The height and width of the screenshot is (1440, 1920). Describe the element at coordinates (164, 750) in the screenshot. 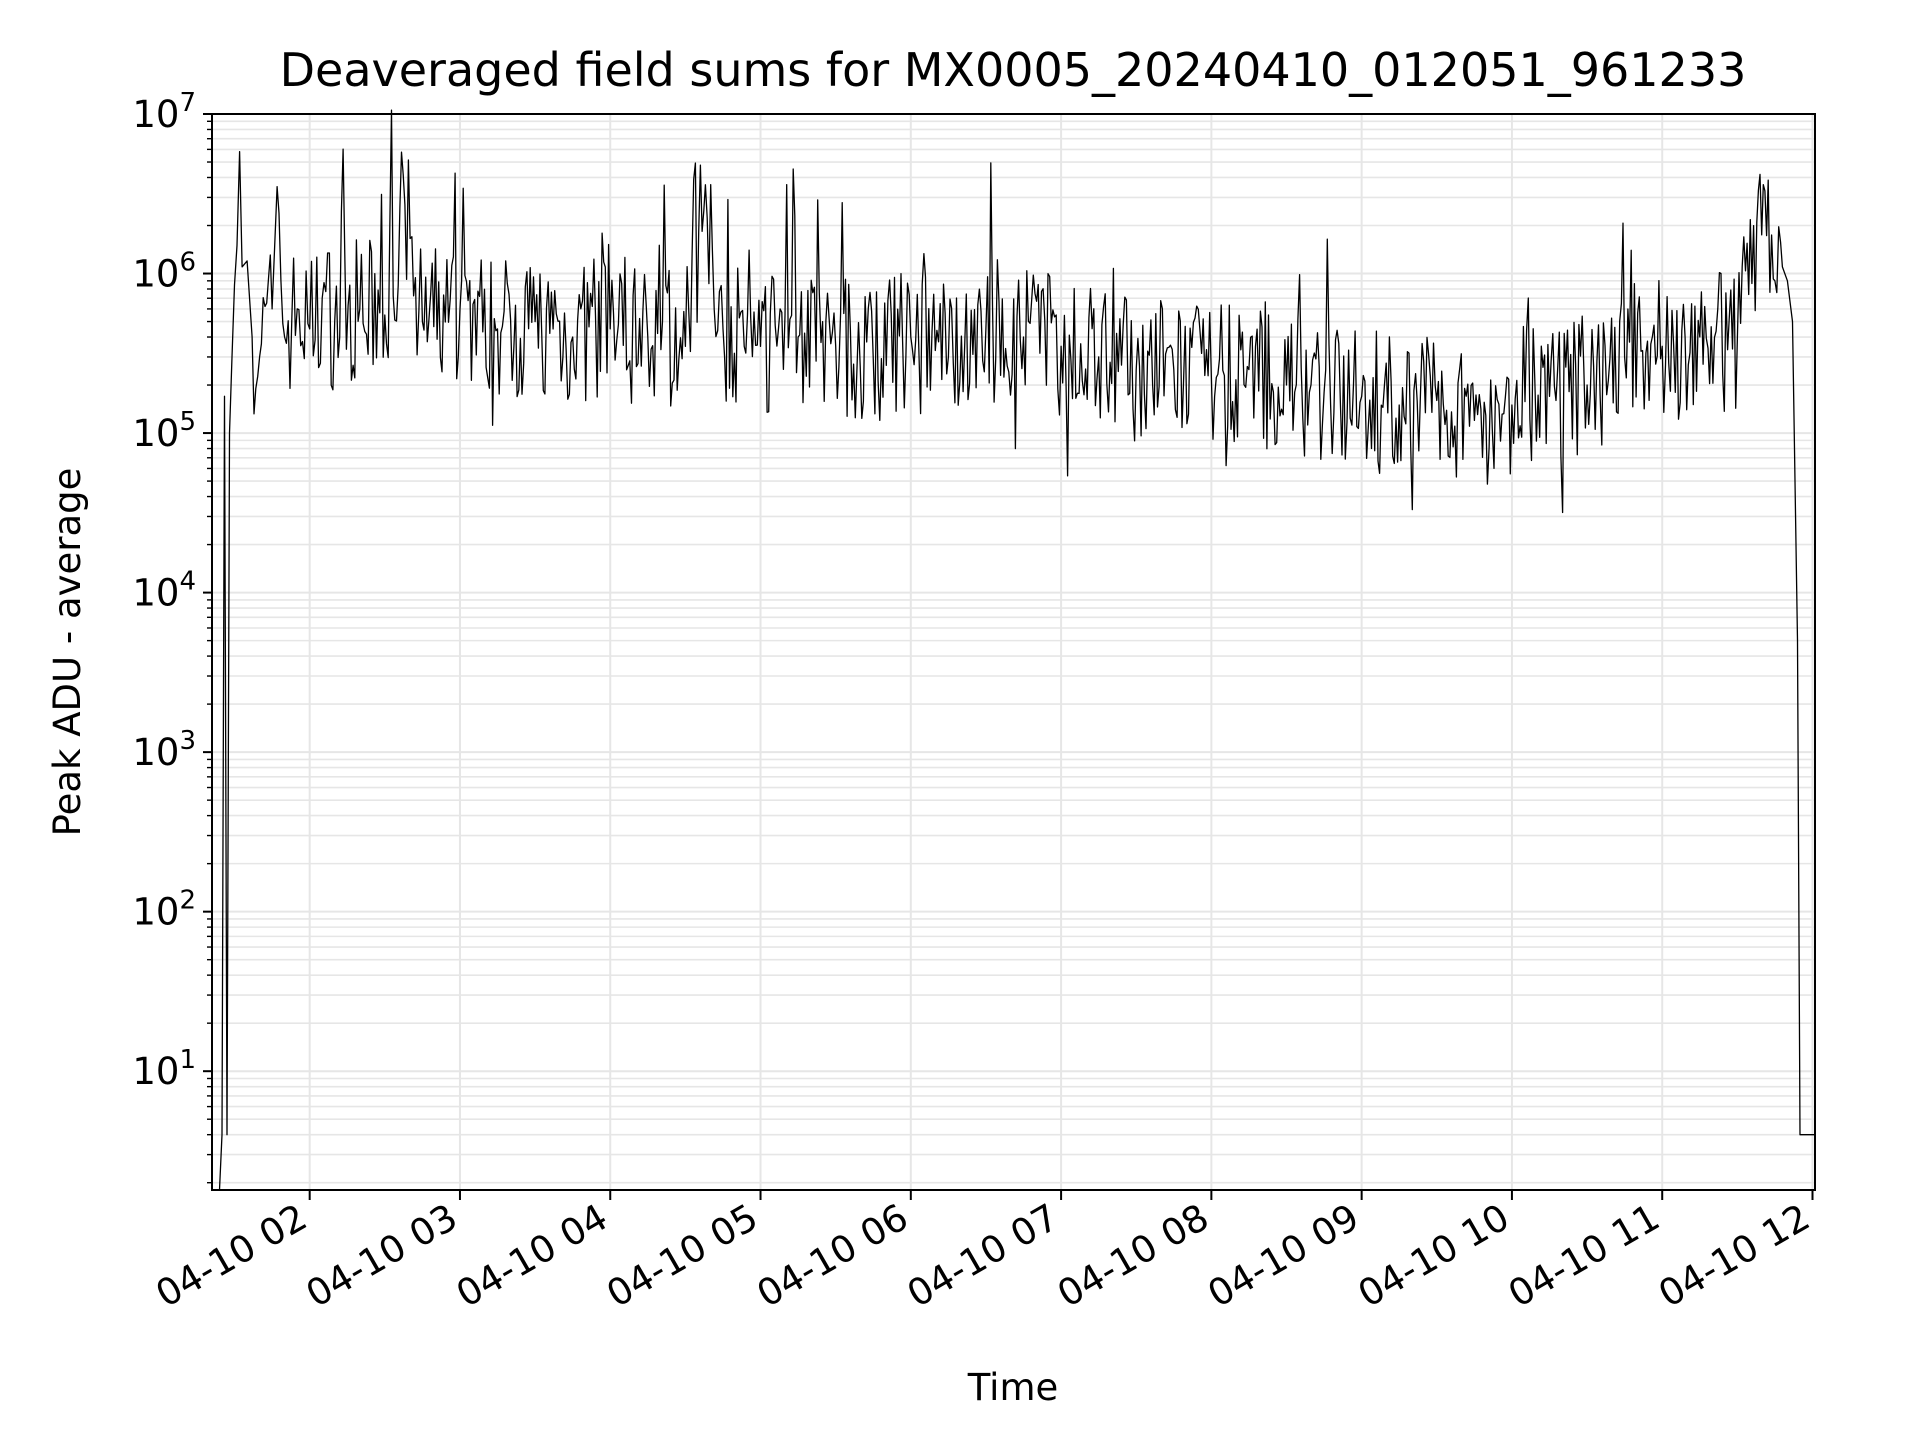

I see `y-tick-label: 103` at that location.